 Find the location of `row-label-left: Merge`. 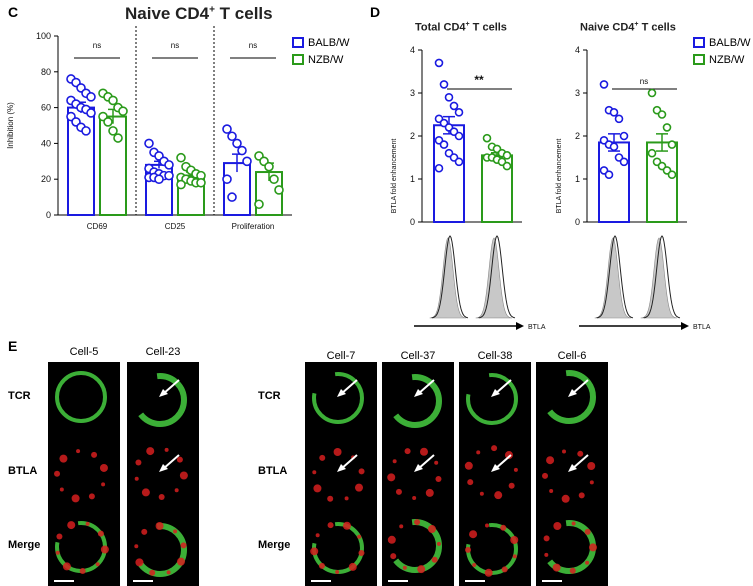

row-label-left: Merge is located at coordinates (24, 545).